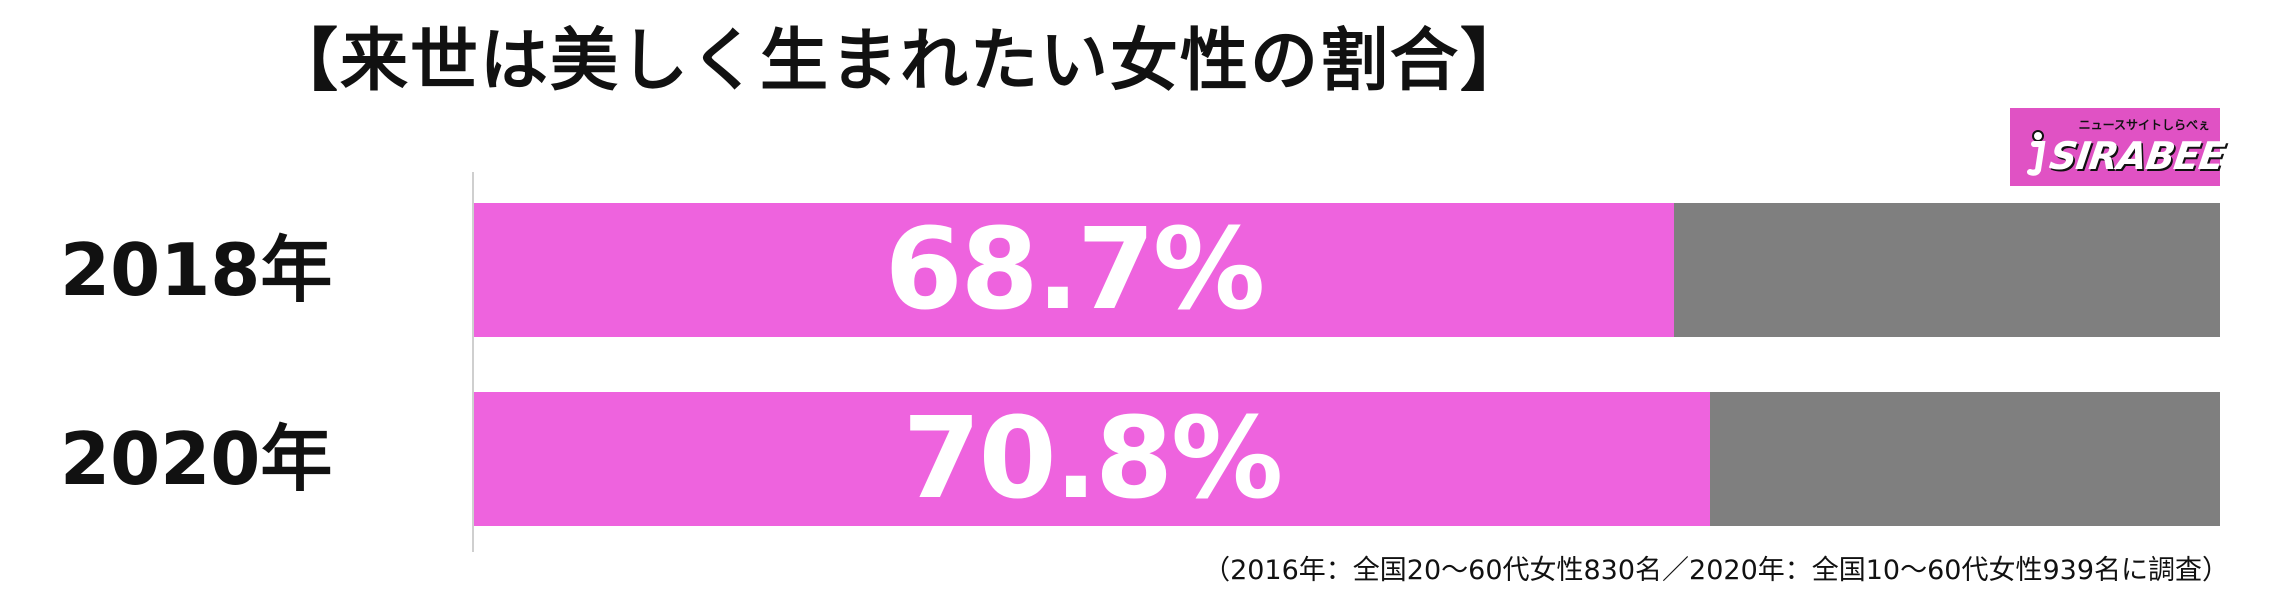 The height and width of the screenshot is (601, 2279). What do you see at coordinates (196, 270) in the screenshot?
I see `category-label: 2018年` at bounding box center [196, 270].